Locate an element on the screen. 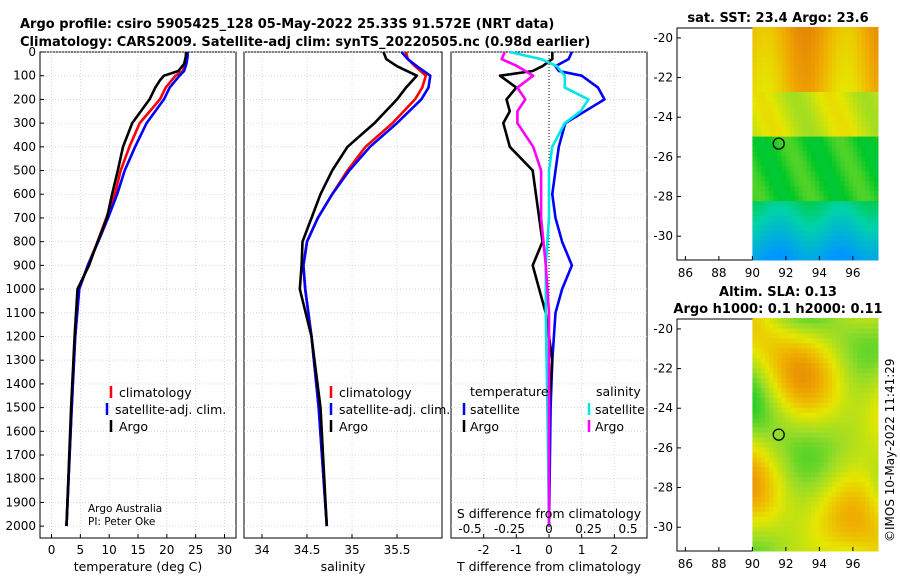  ytick-label-1500: 1500 is located at coordinates (20, 408).